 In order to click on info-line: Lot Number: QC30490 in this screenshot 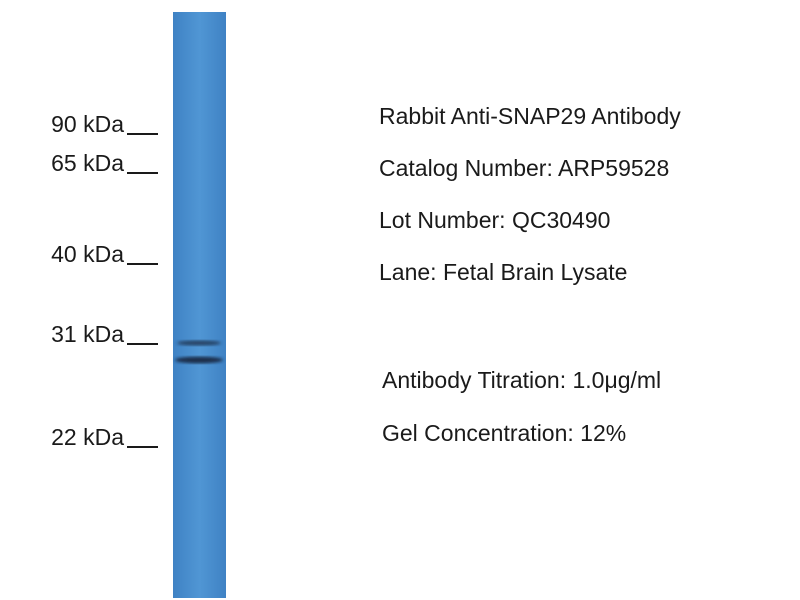, I will do `click(494, 220)`.